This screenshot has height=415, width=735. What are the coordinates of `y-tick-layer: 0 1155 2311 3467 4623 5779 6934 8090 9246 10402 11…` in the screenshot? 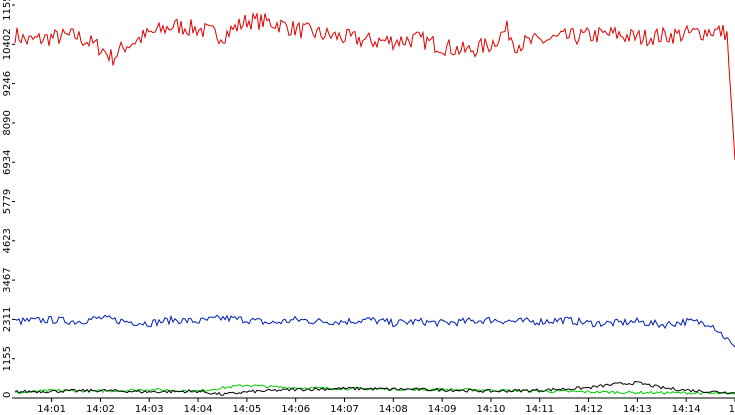 It's located at (8, 199).